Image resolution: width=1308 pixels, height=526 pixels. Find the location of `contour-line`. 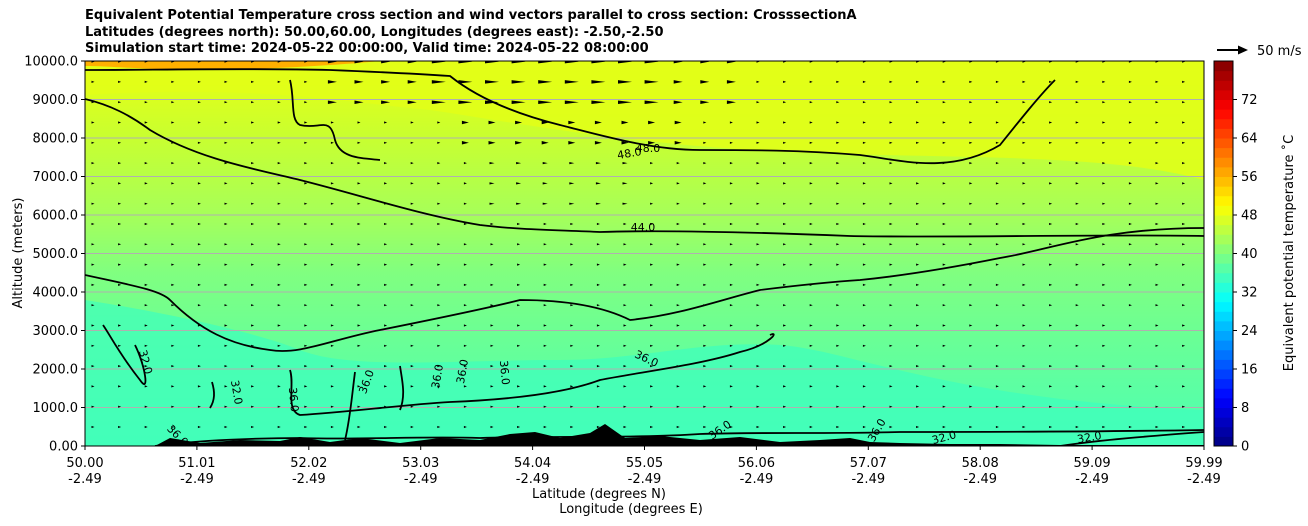

contour-line is located at coordinates (570, 116).